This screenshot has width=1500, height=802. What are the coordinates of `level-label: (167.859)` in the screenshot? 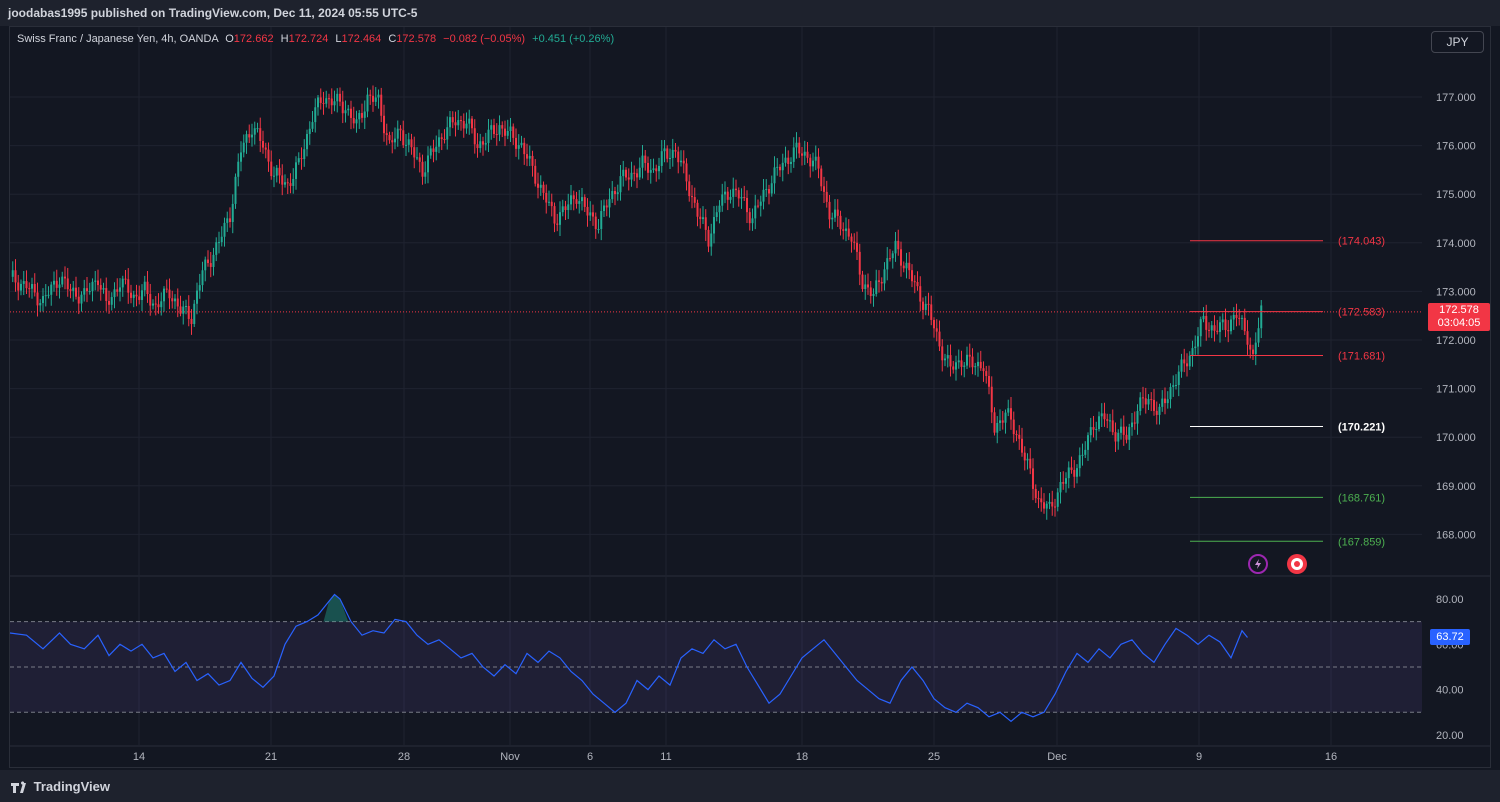 It's located at (1361, 542).